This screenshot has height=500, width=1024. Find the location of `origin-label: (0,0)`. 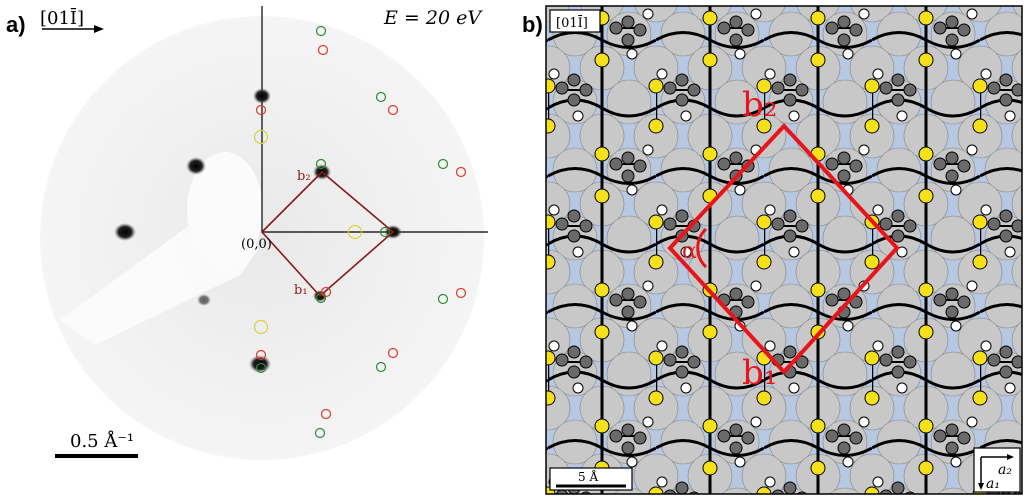

origin-label: (0,0) is located at coordinates (256, 244).